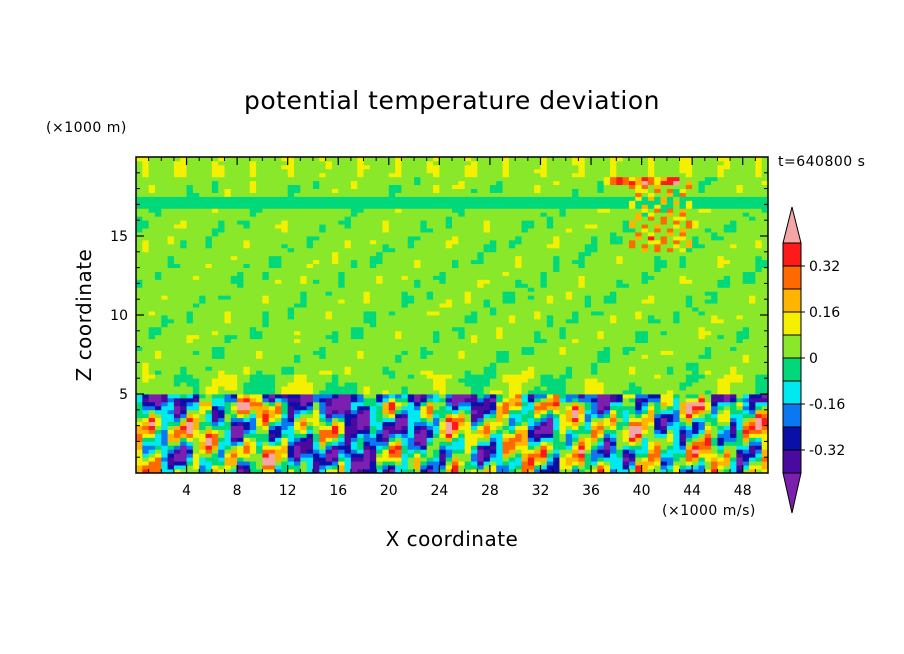 This screenshot has width=904, height=654. I want to click on field-cell-1906, so click(177, 396).